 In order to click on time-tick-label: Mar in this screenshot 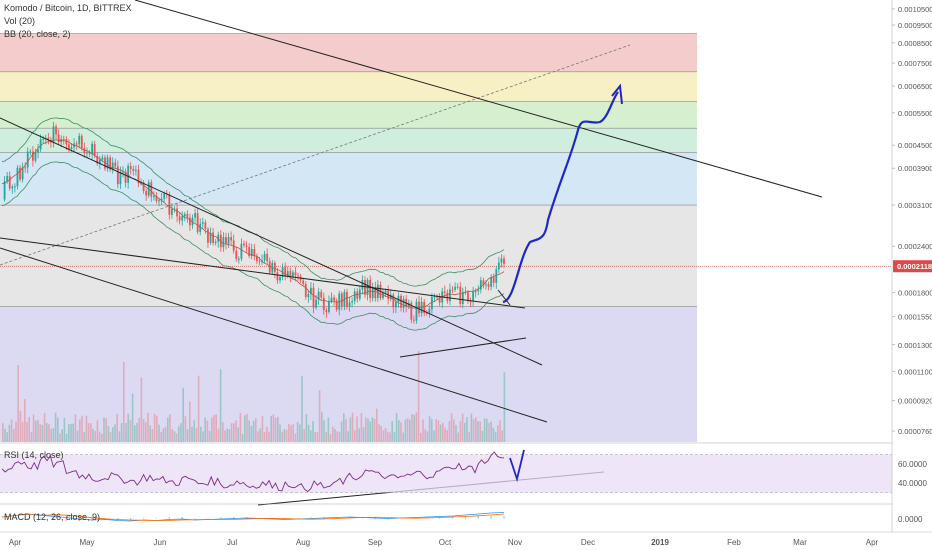, I will do `click(800, 542)`.